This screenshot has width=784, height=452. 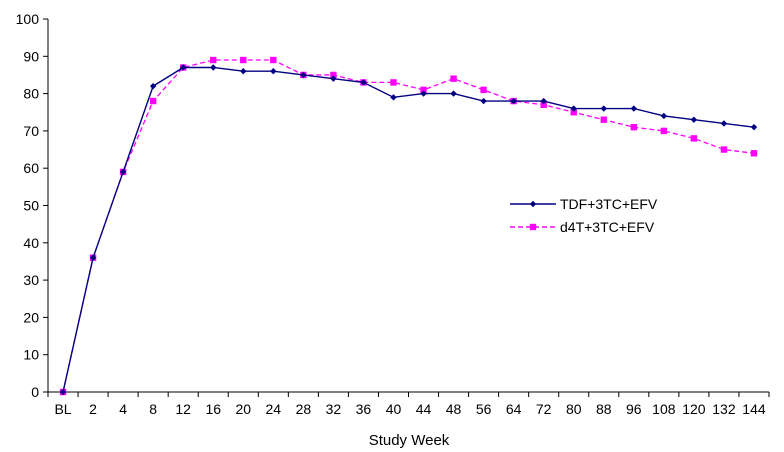 What do you see at coordinates (153, 409) in the screenshot?
I see `x-tick-label: 8` at bounding box center [153, 409].